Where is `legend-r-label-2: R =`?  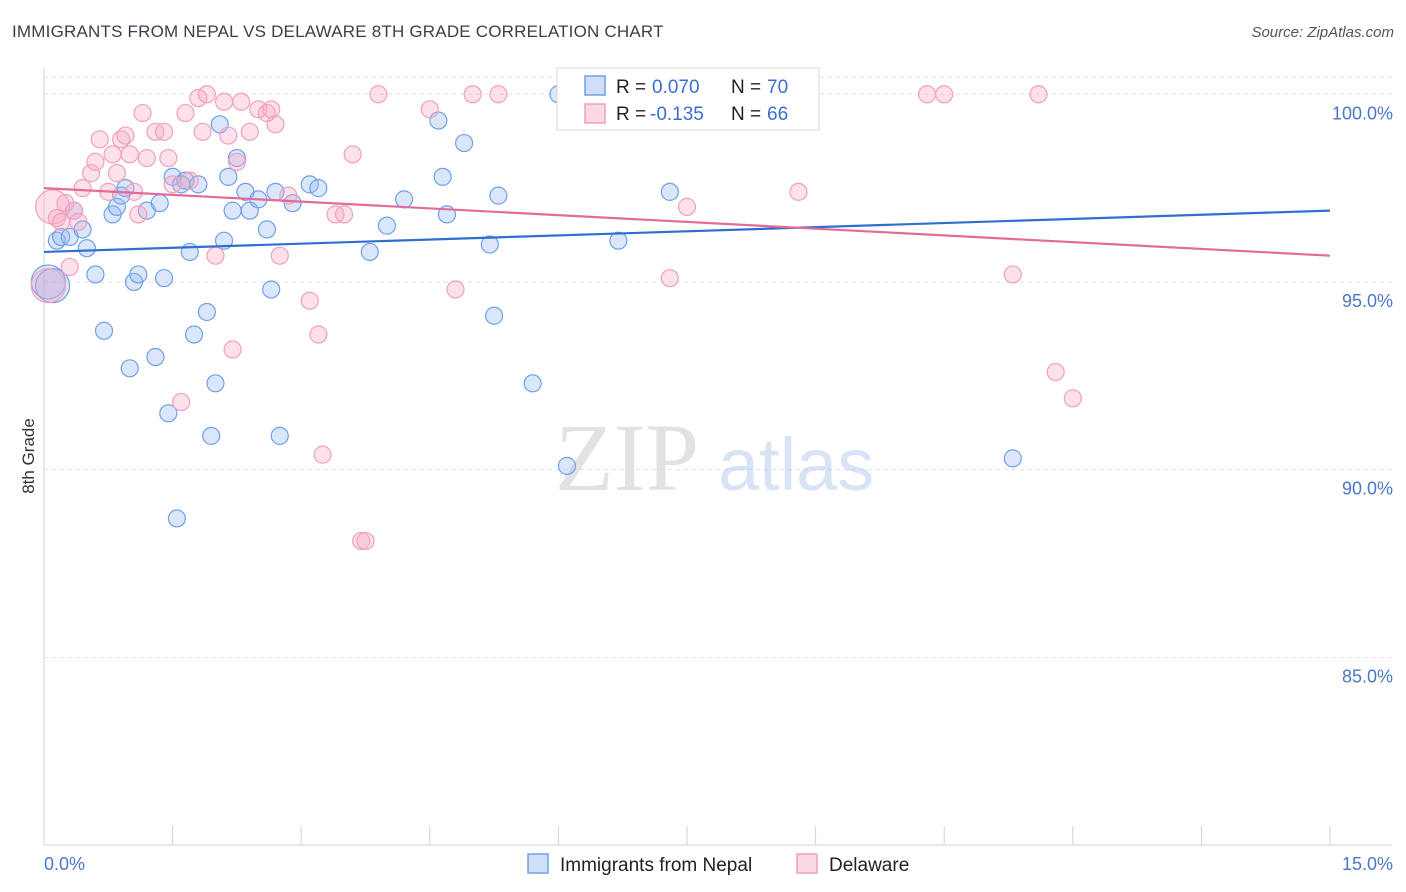 legend-r-label-2: R = is located at coordinates (631, 114).